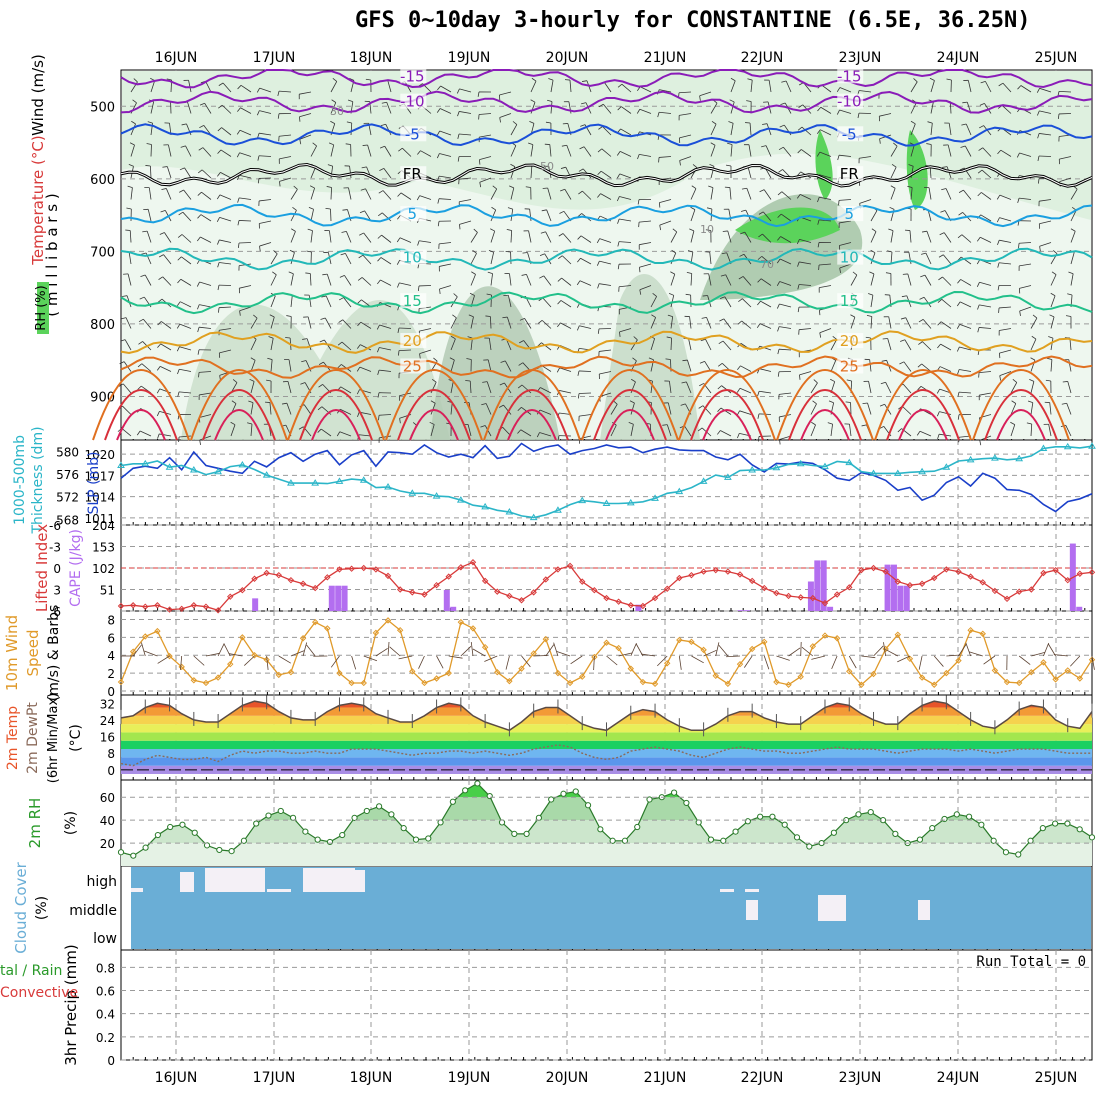 The height and width of the screenshot is (1100, 1100). Describe the element at coordinates (849, 134) in the screenshot. I see `isotherm-label: -5` at that location.